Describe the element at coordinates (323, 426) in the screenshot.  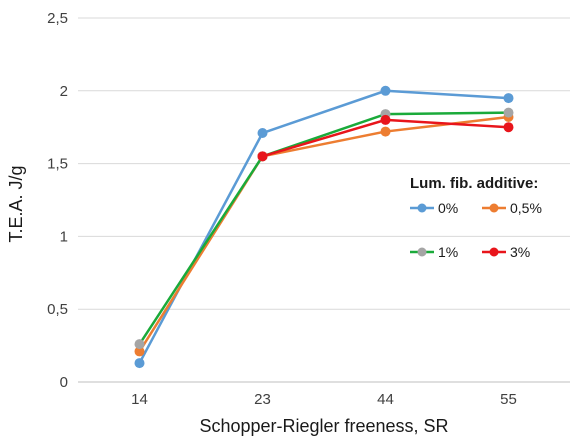
I see `x-axis-title: Schopper-Riegler freeness, SR` at that location.